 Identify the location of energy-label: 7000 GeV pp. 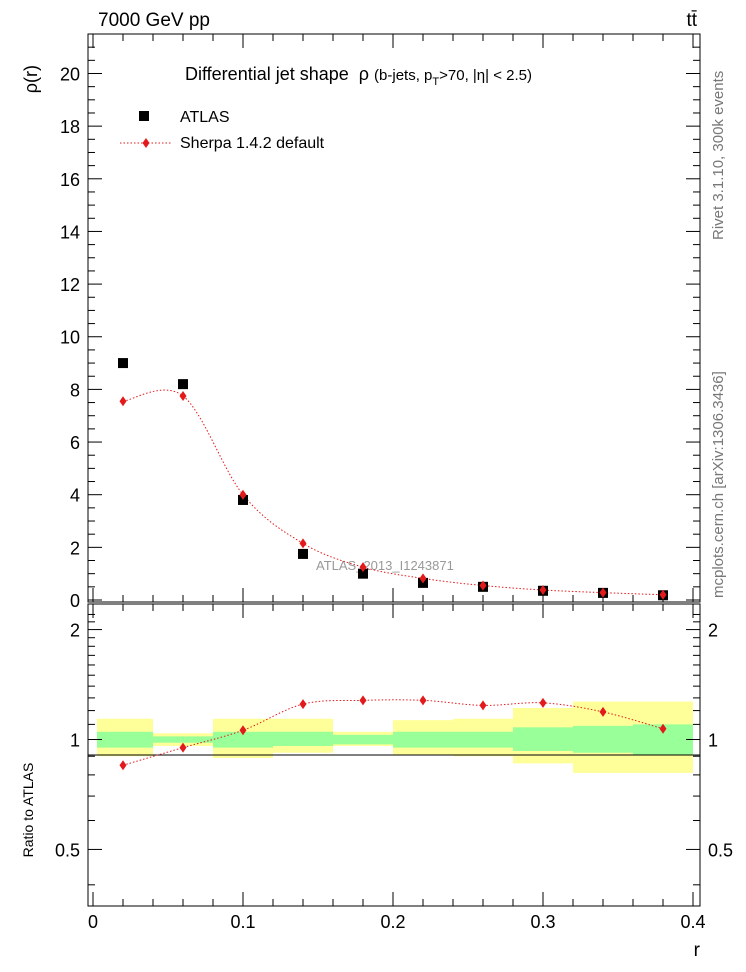
(154, 20).